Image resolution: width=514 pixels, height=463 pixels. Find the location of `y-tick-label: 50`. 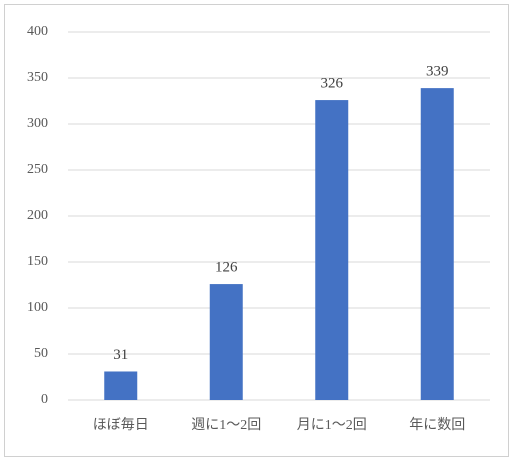

y-tick-label: 50 is located at coordinates (41, 353).